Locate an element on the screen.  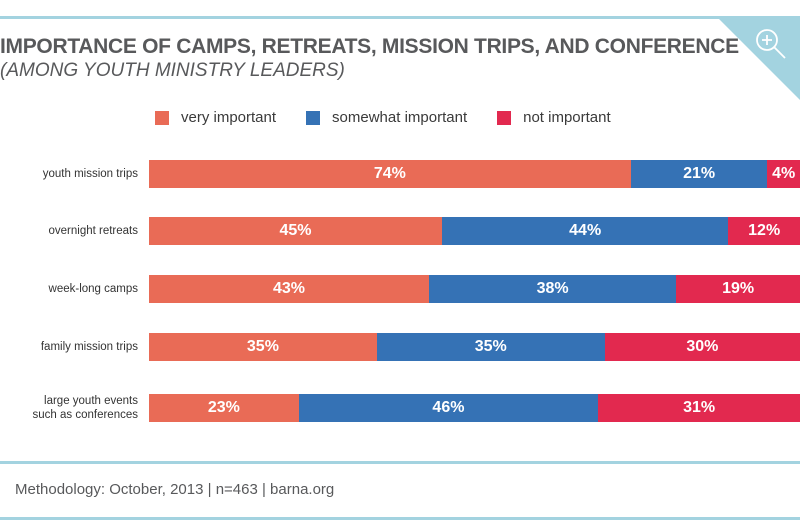
bar-segment-not-important: 31% is located at coordinates (699, 408).